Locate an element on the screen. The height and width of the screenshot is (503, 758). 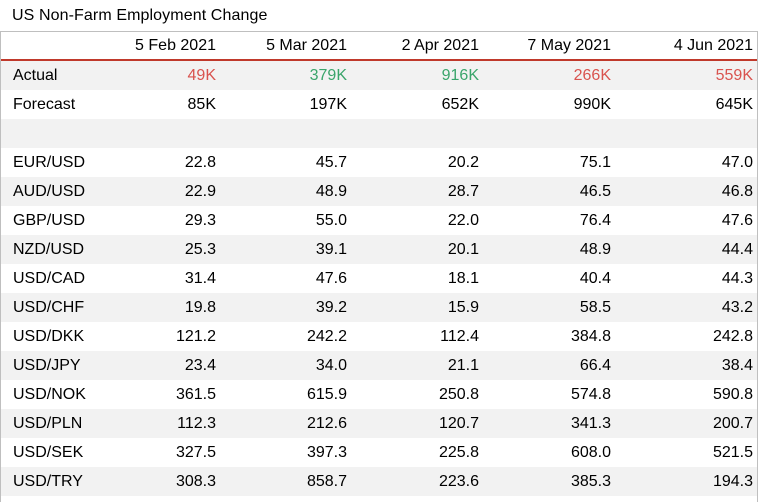
row-label: GBP/USD is located at coordinates (49, 220).